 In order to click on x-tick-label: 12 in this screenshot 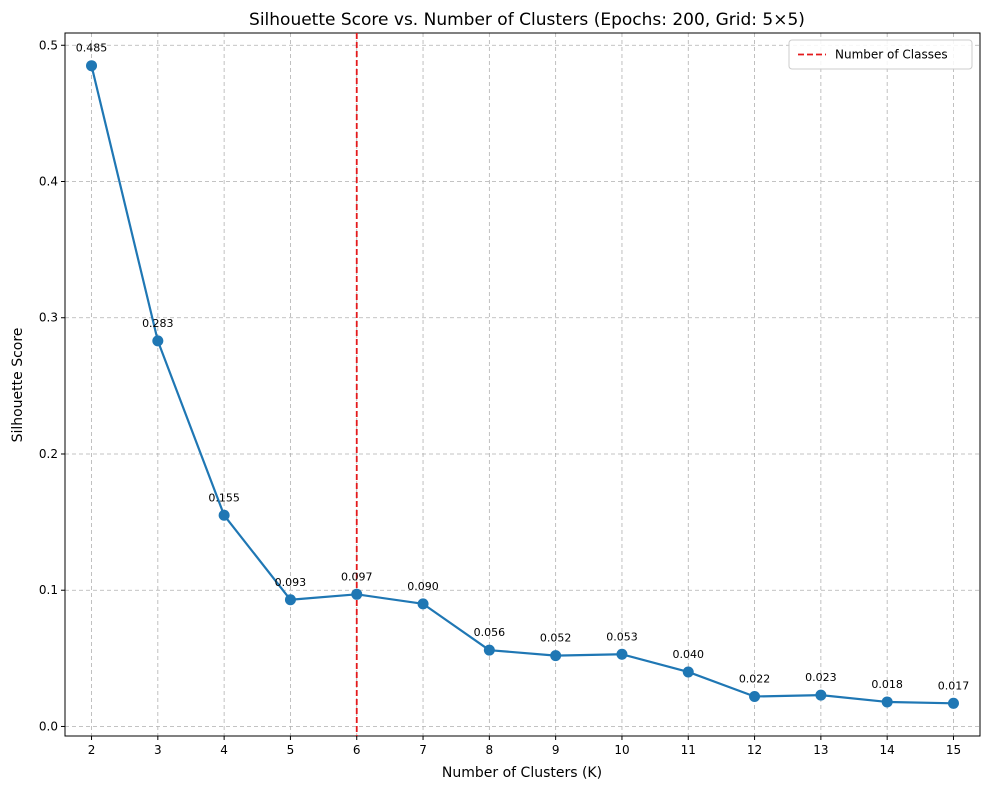, I will do `click(754, 750)`.